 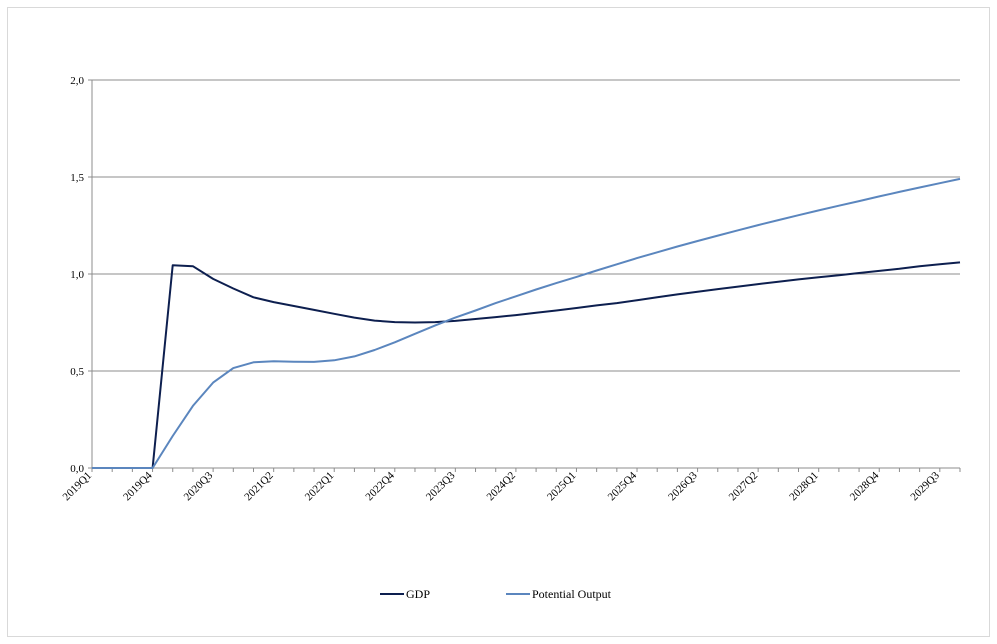 I want to click on y-tick-label: 0,0, so click(x=77, y=469).